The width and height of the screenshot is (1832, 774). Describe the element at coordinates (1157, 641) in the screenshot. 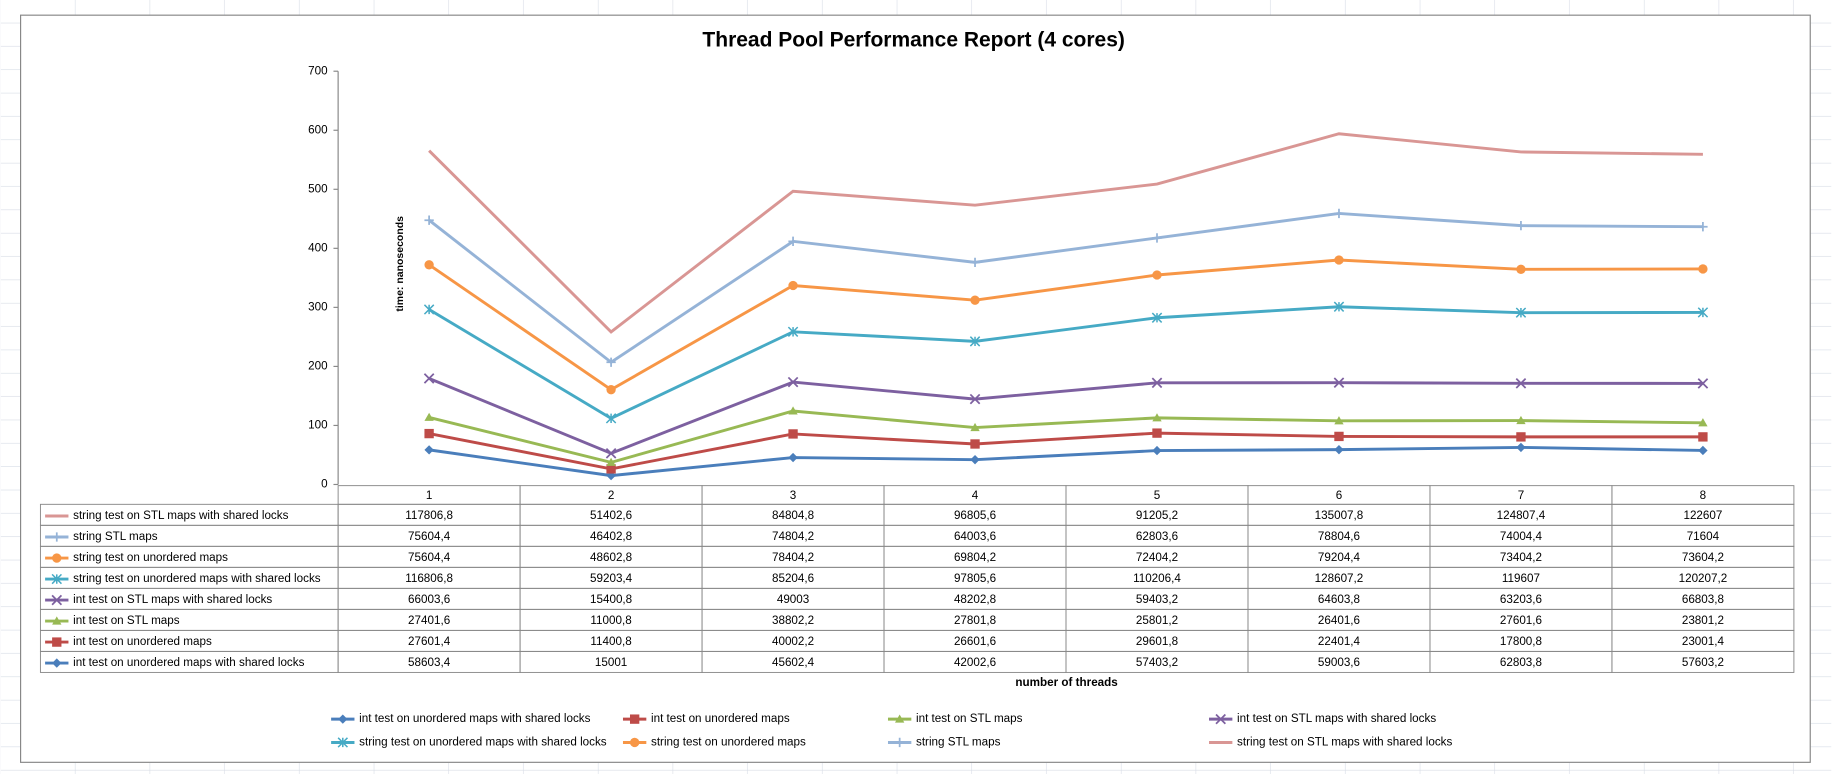

I see `table-value: 29601,8` at that location.